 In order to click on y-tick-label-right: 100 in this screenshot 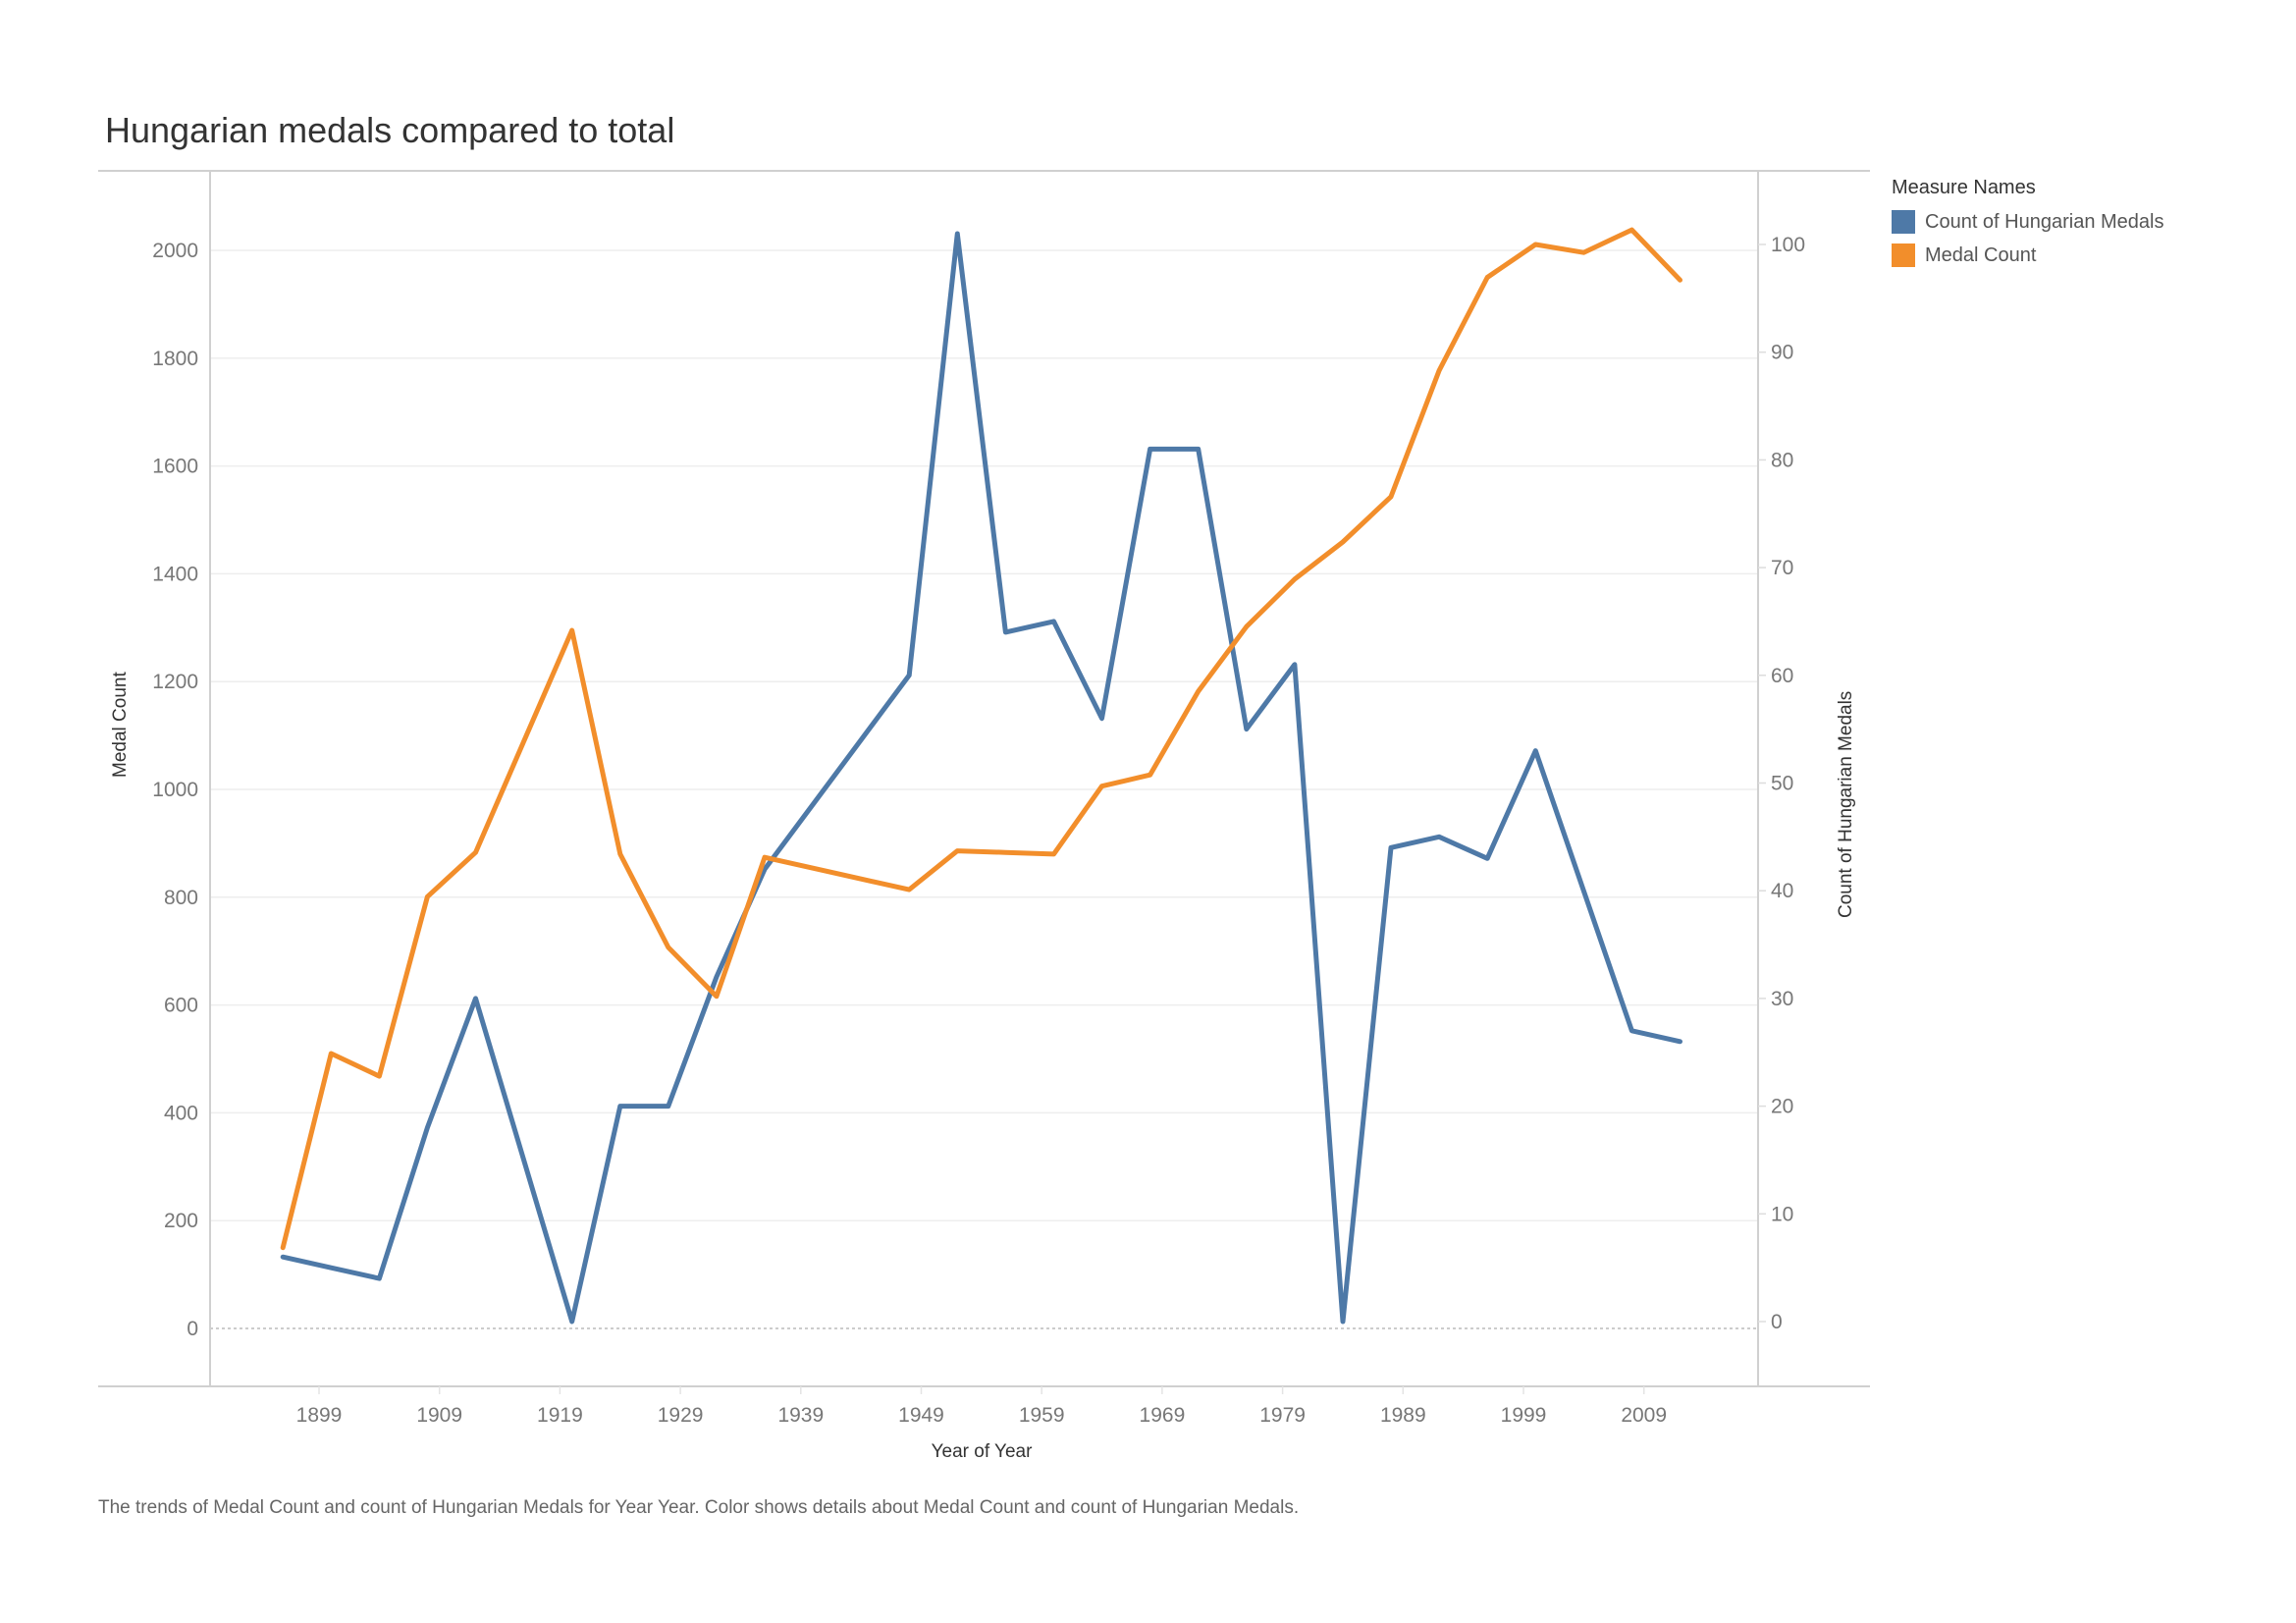, I will do `click(1788, 245)`.